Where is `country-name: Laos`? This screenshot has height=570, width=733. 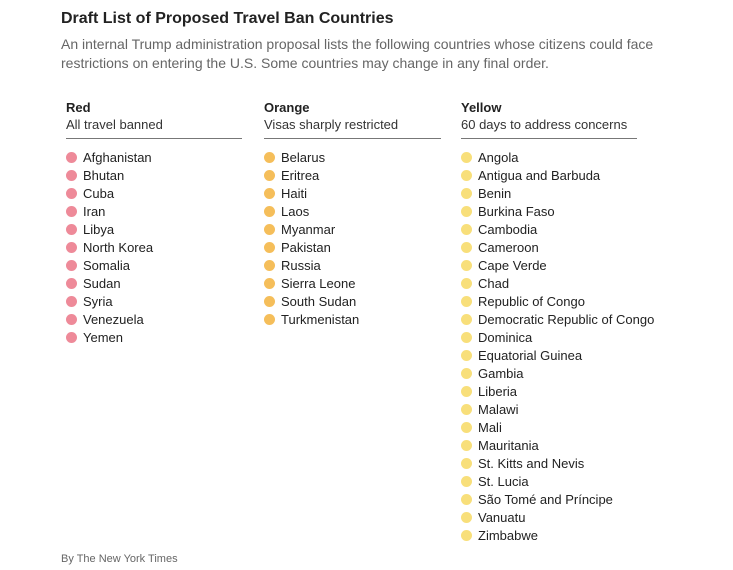
country-name: Laos is located at coordinates (295, 211).